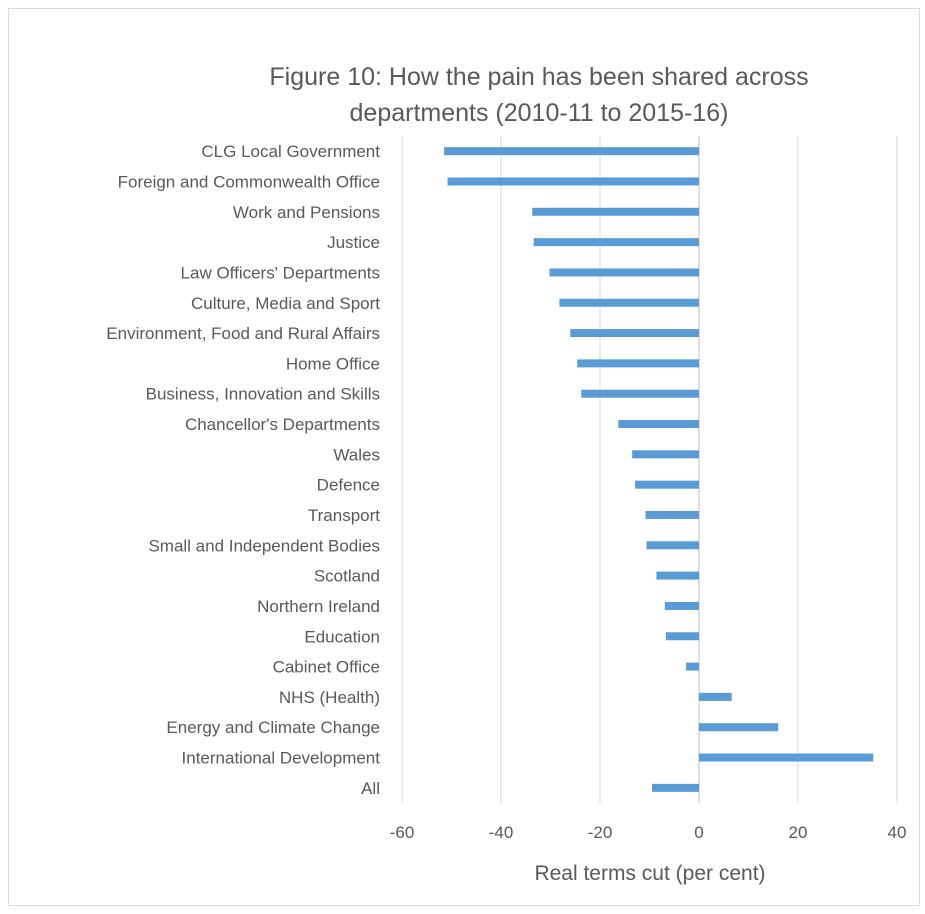 This screenshot has height=914, width=925. I want to click on category-label: CLG Local Government, so click(290, 151).